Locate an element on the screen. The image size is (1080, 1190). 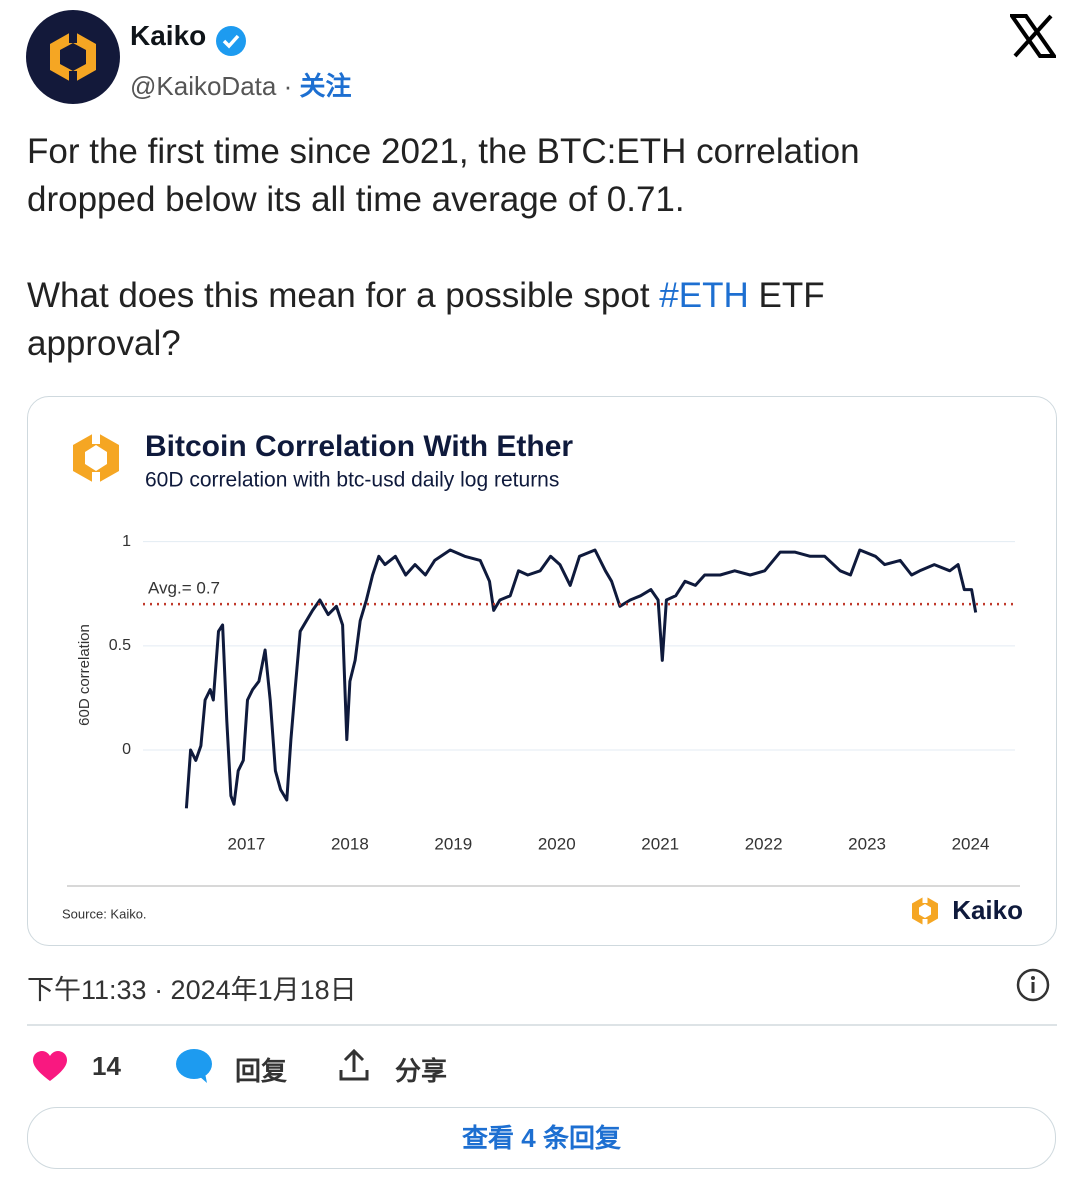
source: Source: Kaiko. is located at coordinates (104, 913).